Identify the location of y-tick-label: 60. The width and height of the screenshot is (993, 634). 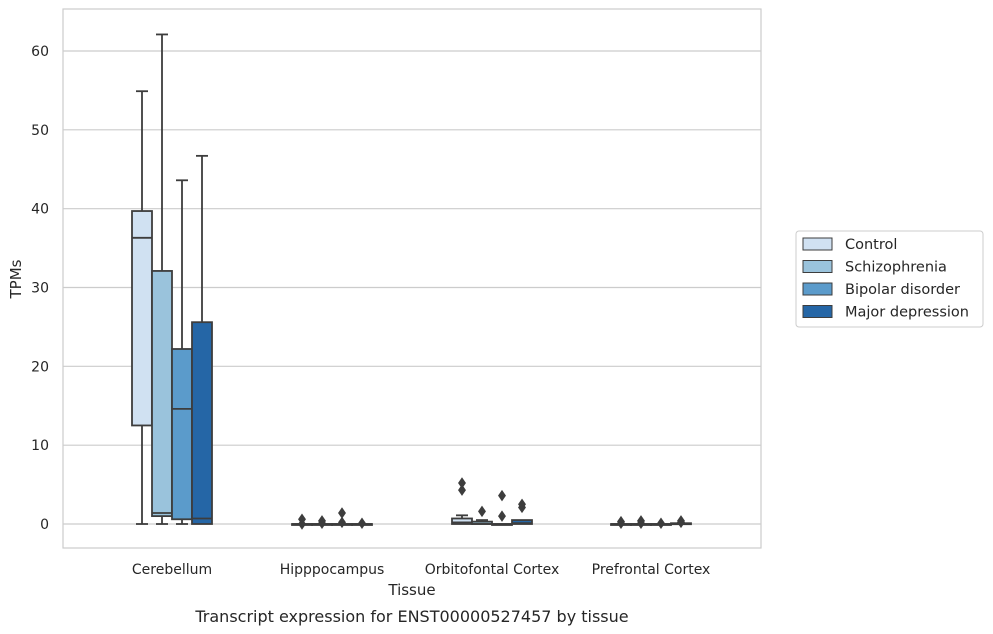
(40, 52).